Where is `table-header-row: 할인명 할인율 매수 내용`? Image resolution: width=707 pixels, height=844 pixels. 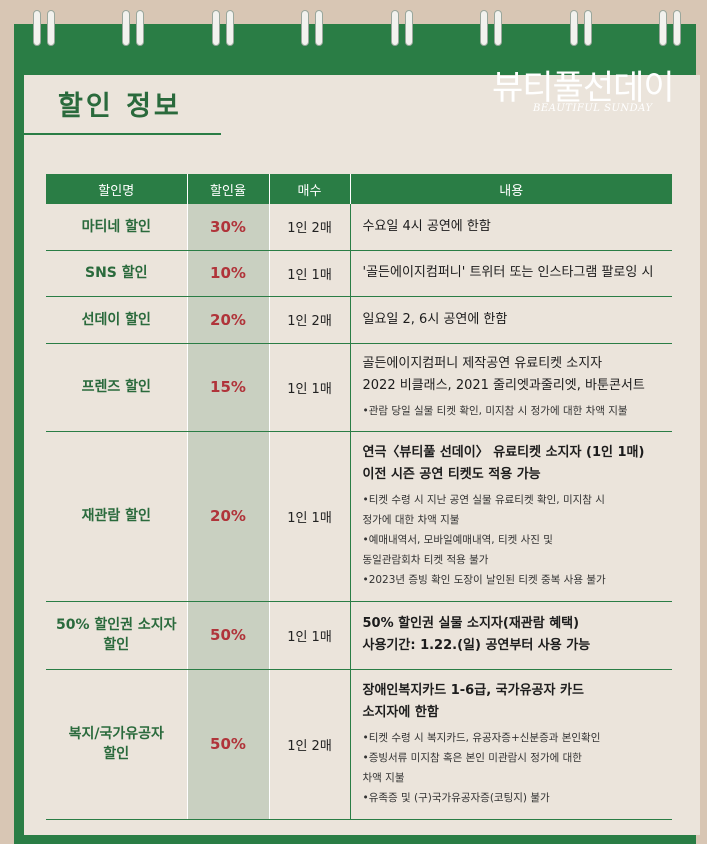
table-header-row: 할인명 할인율 매수 내용 is located at coordinates (359, 189).